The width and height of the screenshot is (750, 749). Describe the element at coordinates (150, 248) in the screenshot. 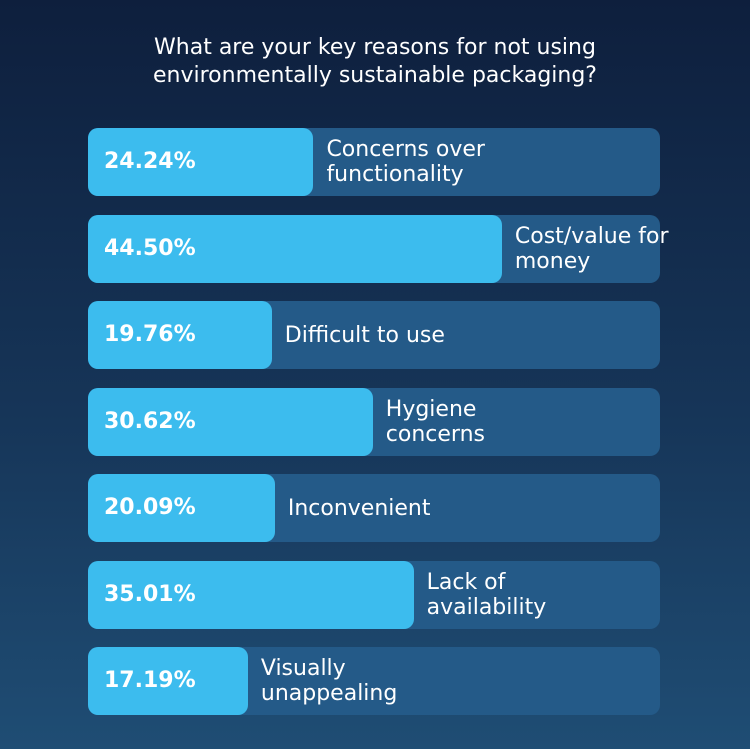

I see `value-label: 44.50%` at that location.